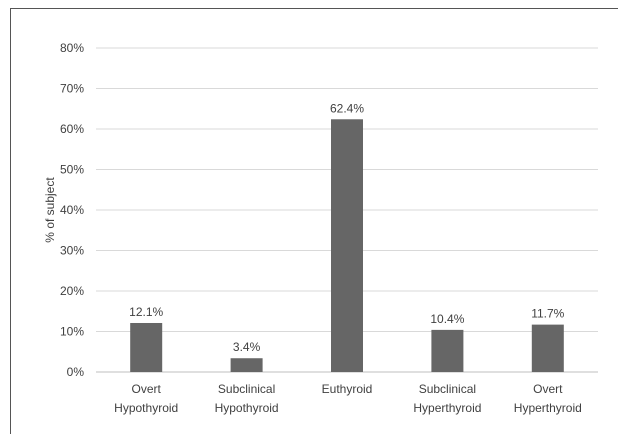 This screenshot has width=625, height=439. I want to click on bar-data-label: 62.4%, so click(347, 108).